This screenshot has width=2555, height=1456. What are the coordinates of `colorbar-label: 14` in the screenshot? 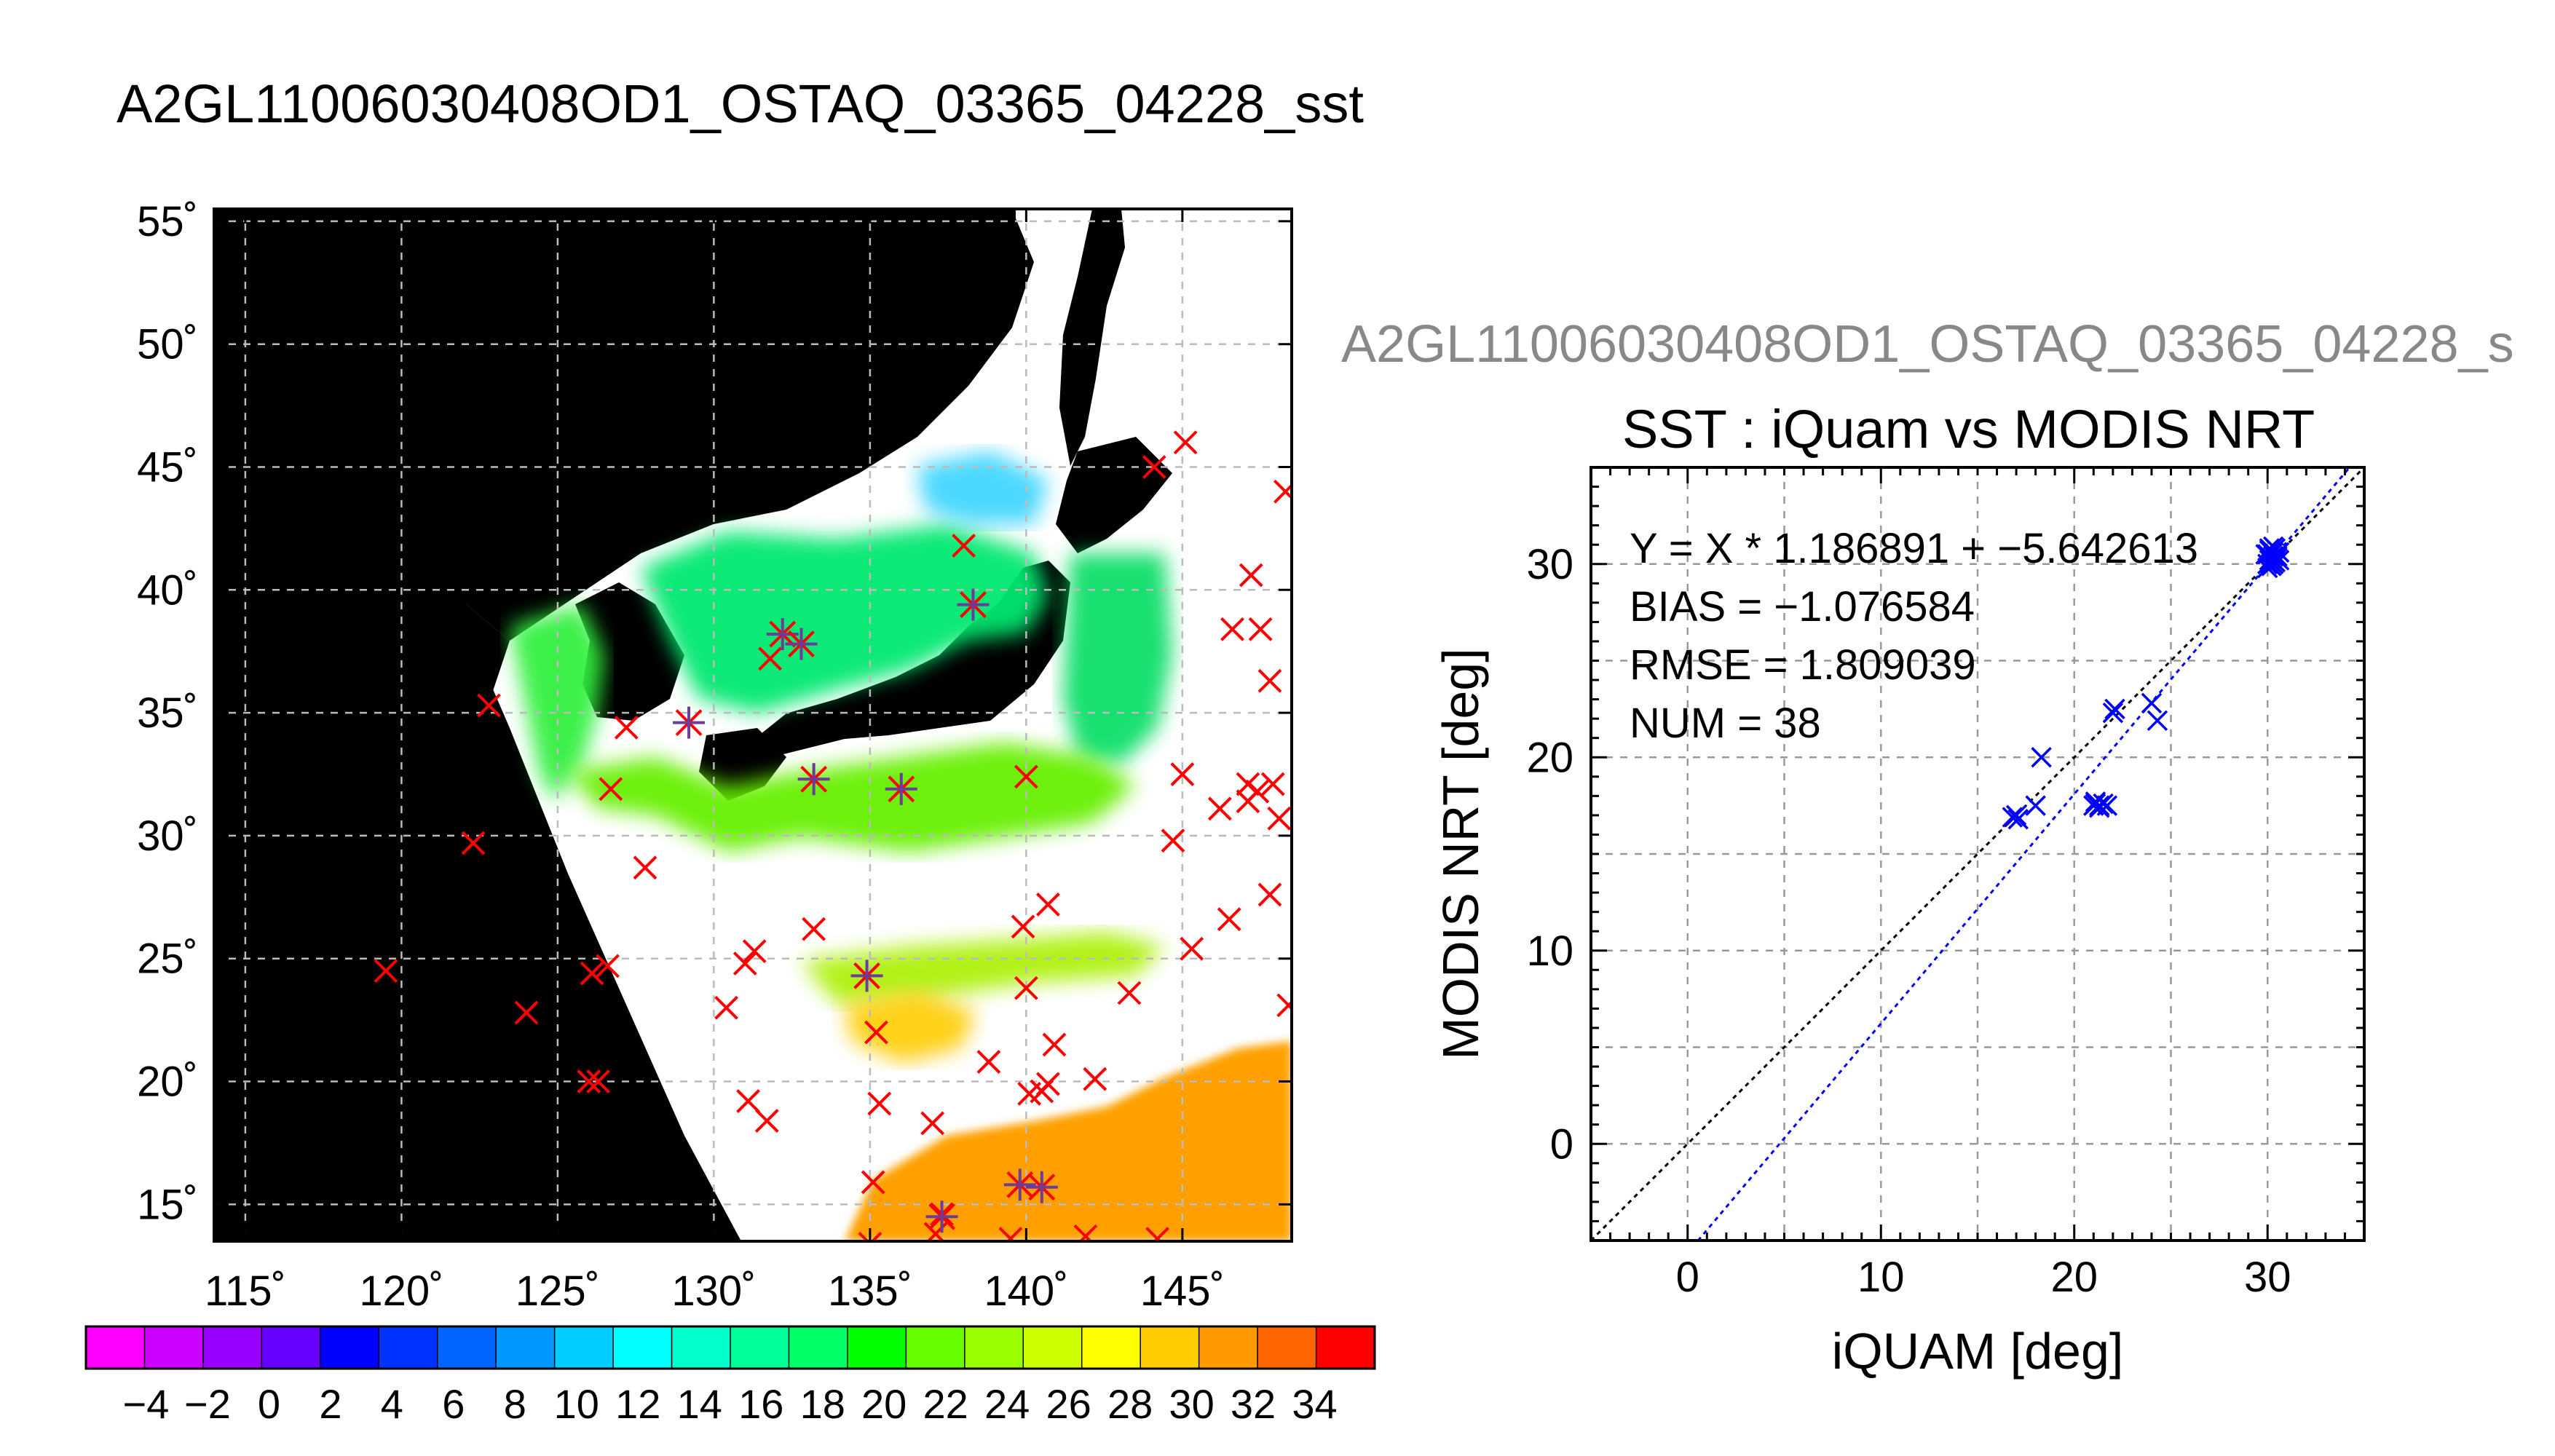 It's located at (699, 1404).